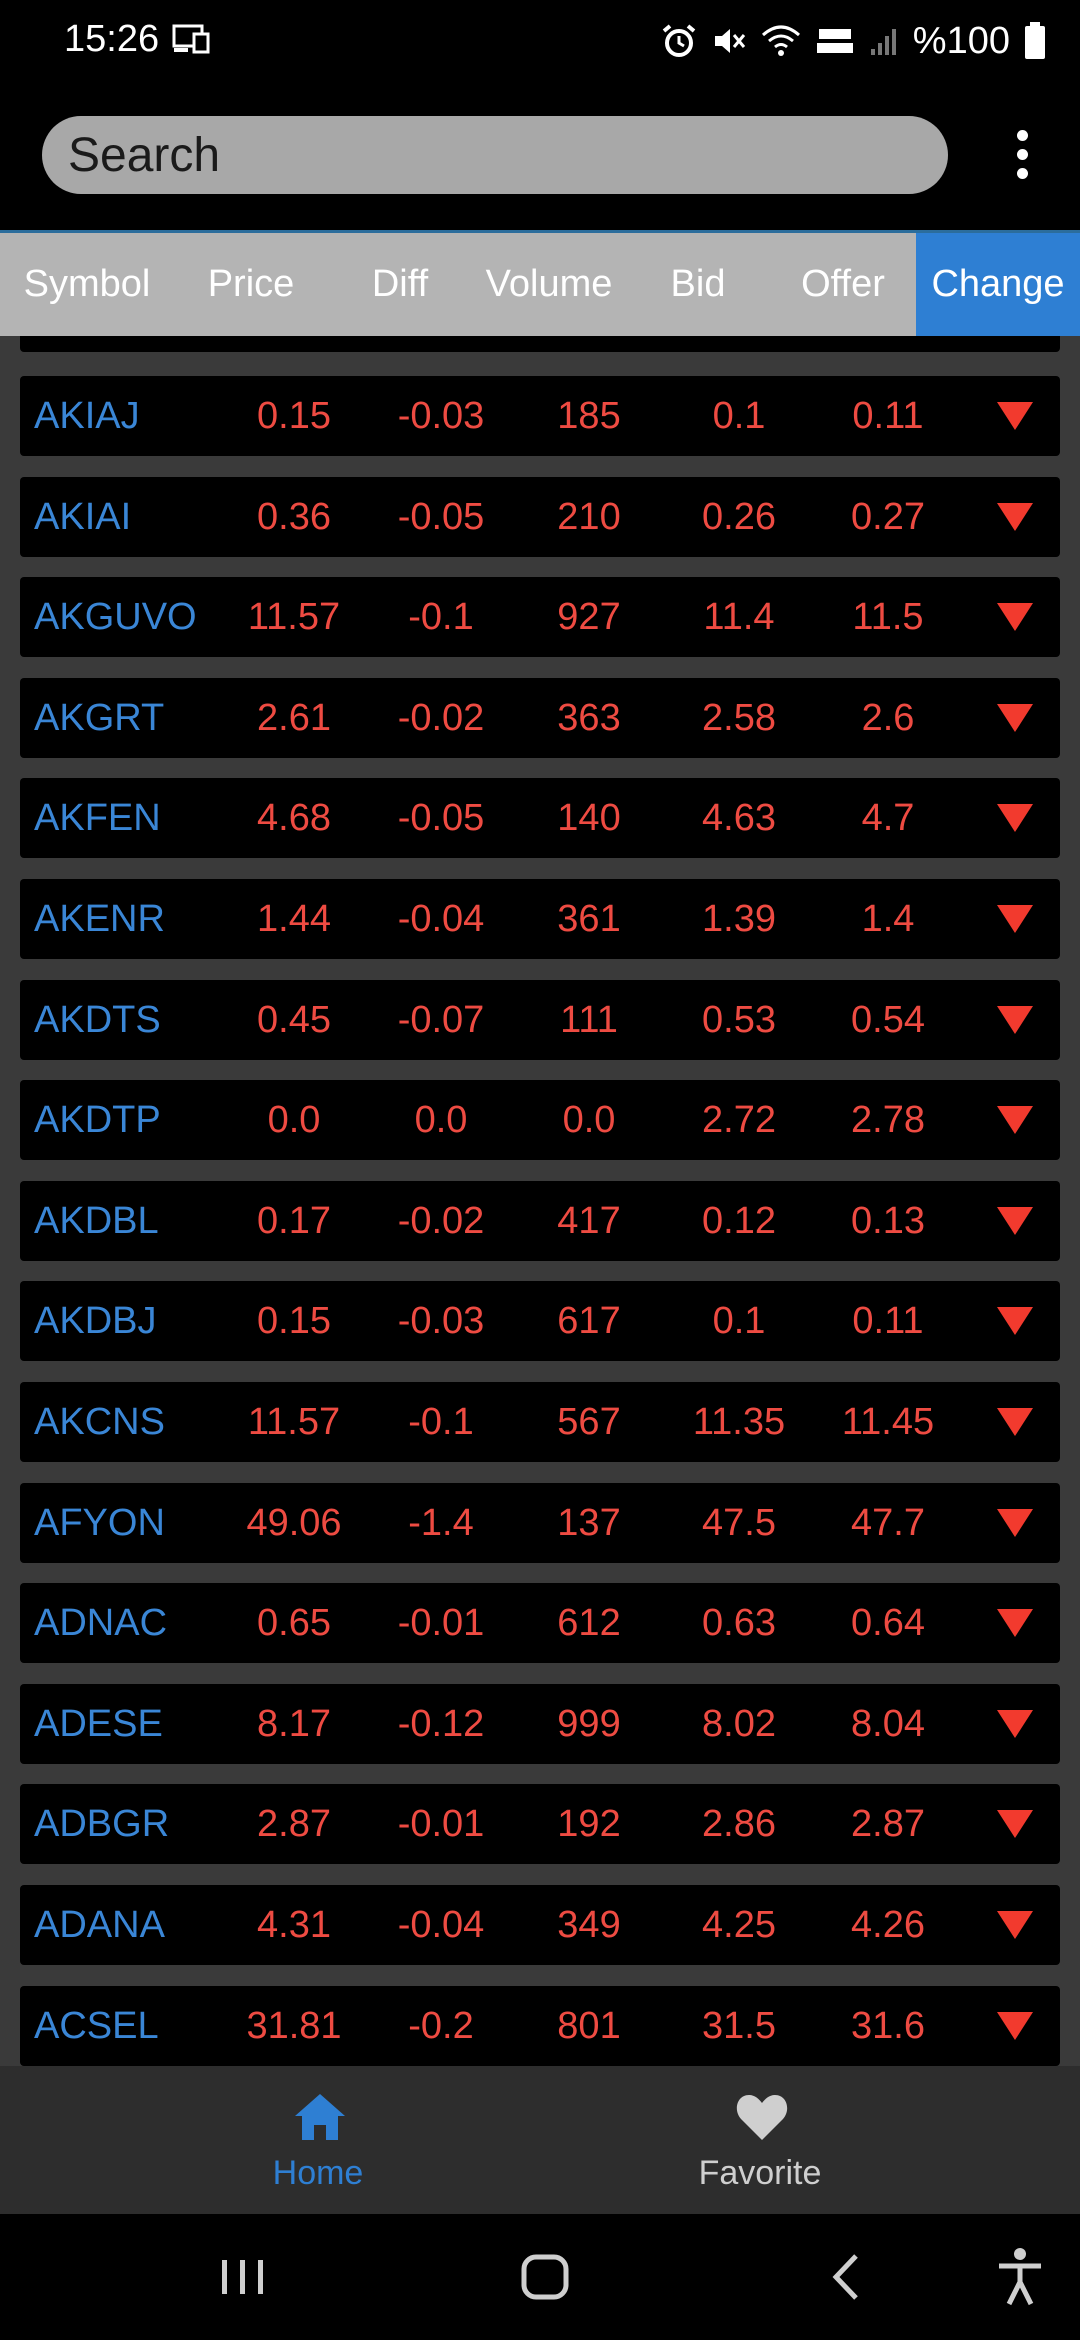 The width and height of the screenshot is (1080, 2340). What do you see at coordinates (540, 617) in the screenshot?
I see `table-row: AKGUVO 11.57 -0.1 927 11.4 11.5` at bounding box center [540, 617].